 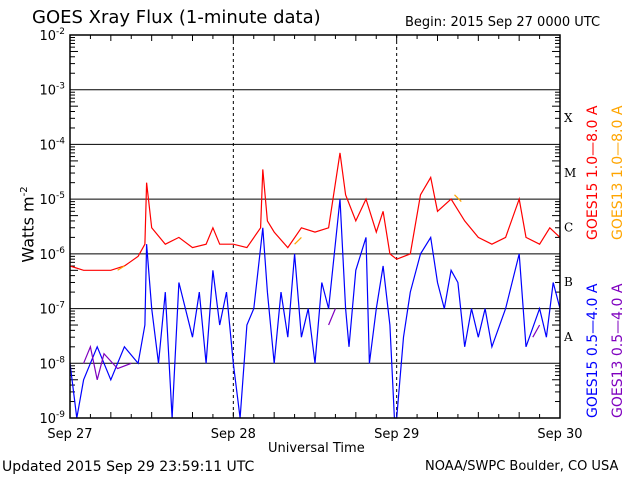 I want to click on credit: NOAA/SWPC Boulder, CO USA, so click(x=522, y=466).